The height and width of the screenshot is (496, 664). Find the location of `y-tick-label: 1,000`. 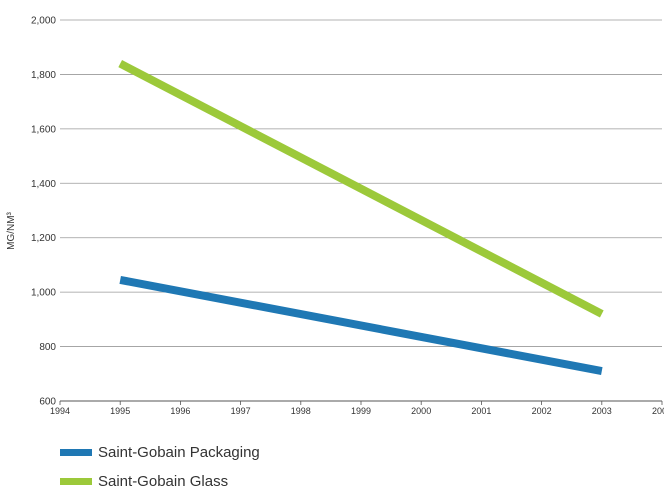

y-tick-label: 1,000 is located at coordinates (43, 293).